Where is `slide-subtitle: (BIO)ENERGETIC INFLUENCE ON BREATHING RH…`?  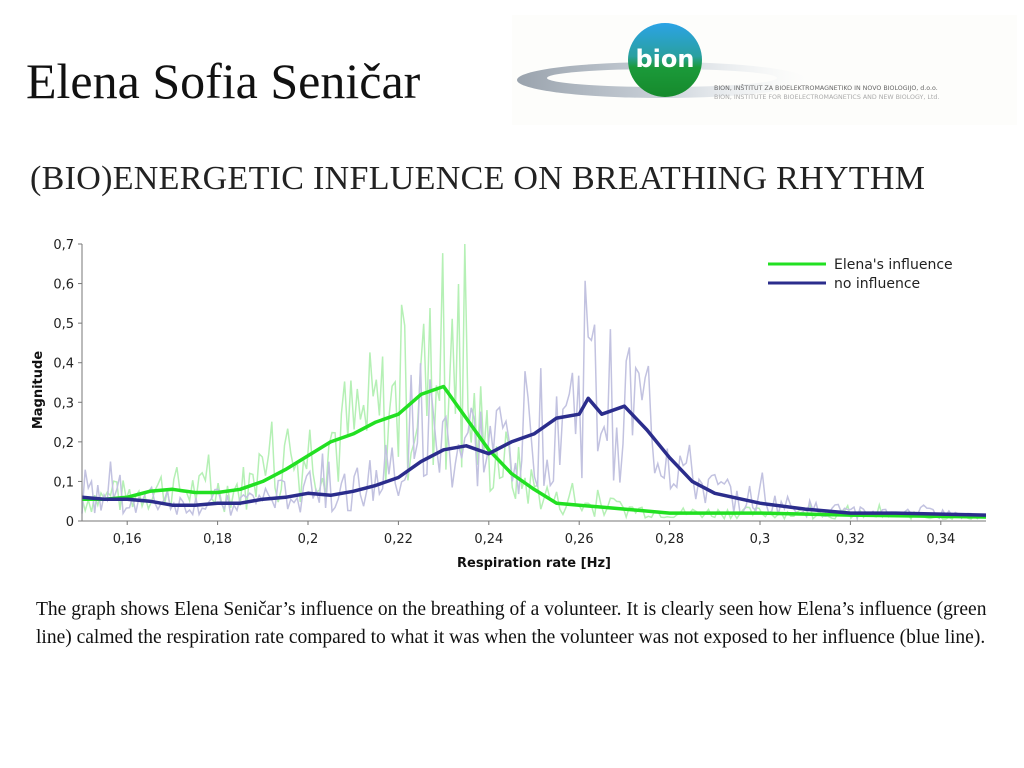
slide-subtitle: (BIO)ENERGETIC INFLUENCE ON BREATHING RH… is located at coordinates (478, 178).